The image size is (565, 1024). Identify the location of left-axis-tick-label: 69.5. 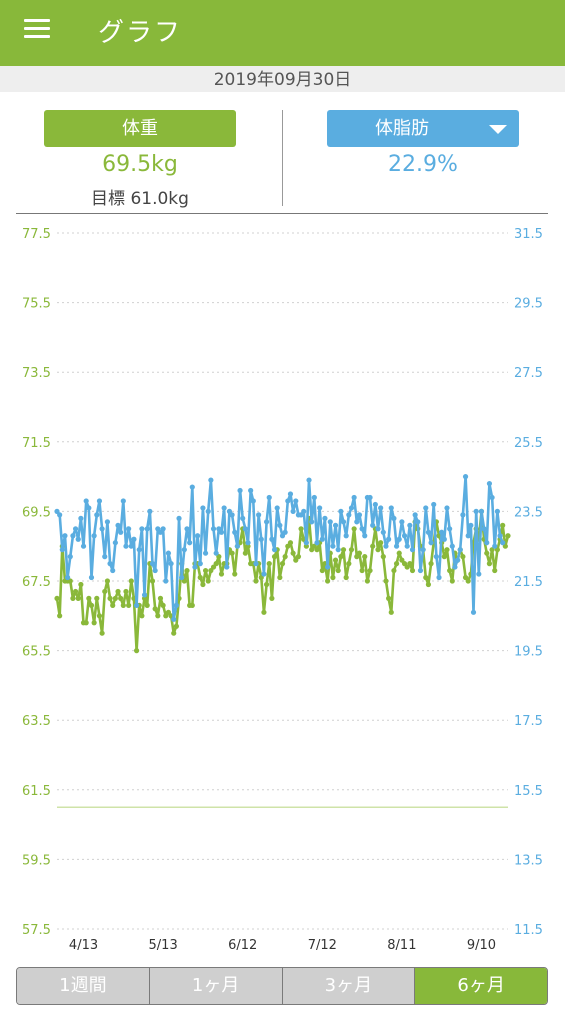
(36, 512).